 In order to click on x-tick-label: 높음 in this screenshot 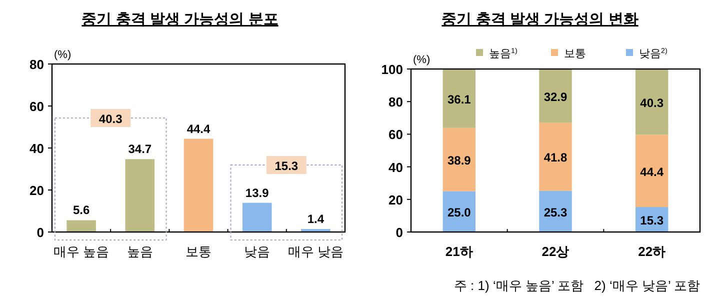, I will do `click(139, 251)`.